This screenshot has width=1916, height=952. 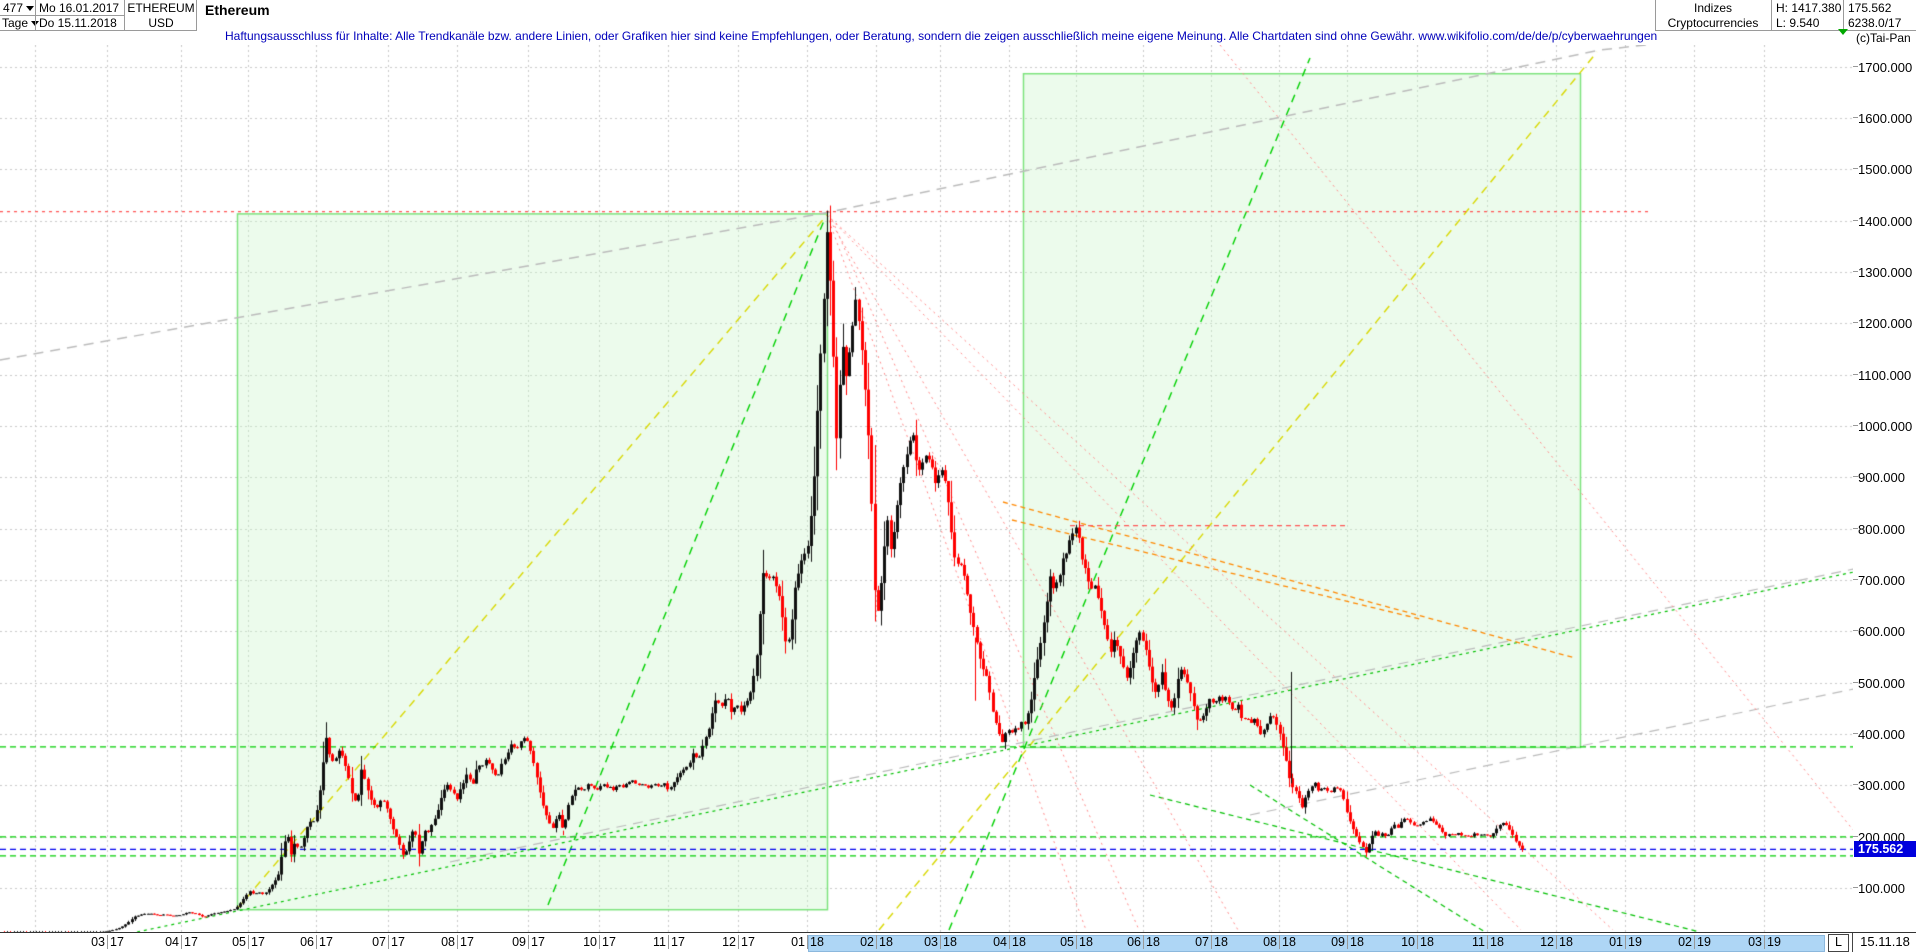 What do you see at coordinates (1875, 23) in the screenshot?
I see `secondary-value: 6238.0/17` at bounding box center [1875, 23].